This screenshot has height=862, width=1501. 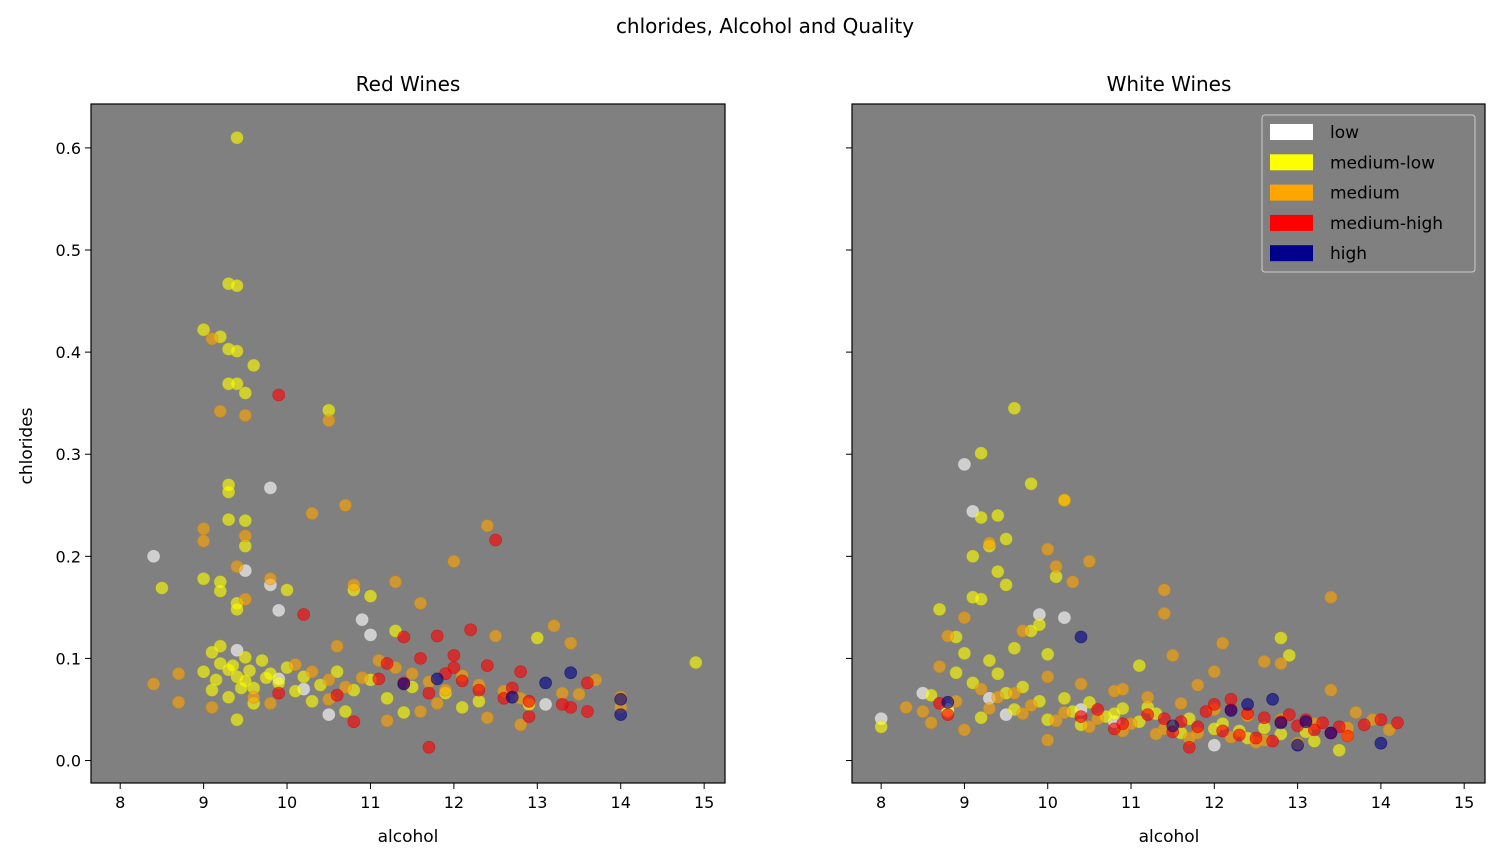 What do you see at coordinates (454, 802) in the screenshot?
I see `x-tick-label: 12` at bounding box center [454, 802].